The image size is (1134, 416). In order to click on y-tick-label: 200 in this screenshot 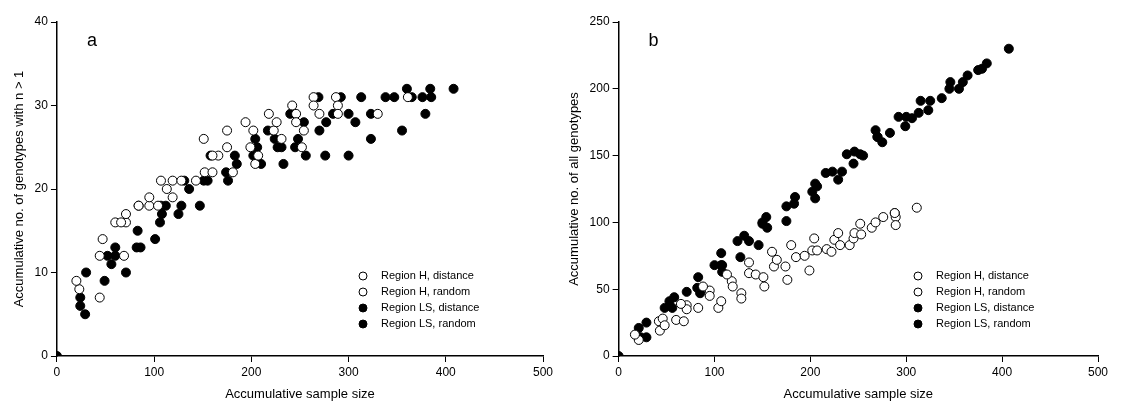, I will do `click(599, 88)`.